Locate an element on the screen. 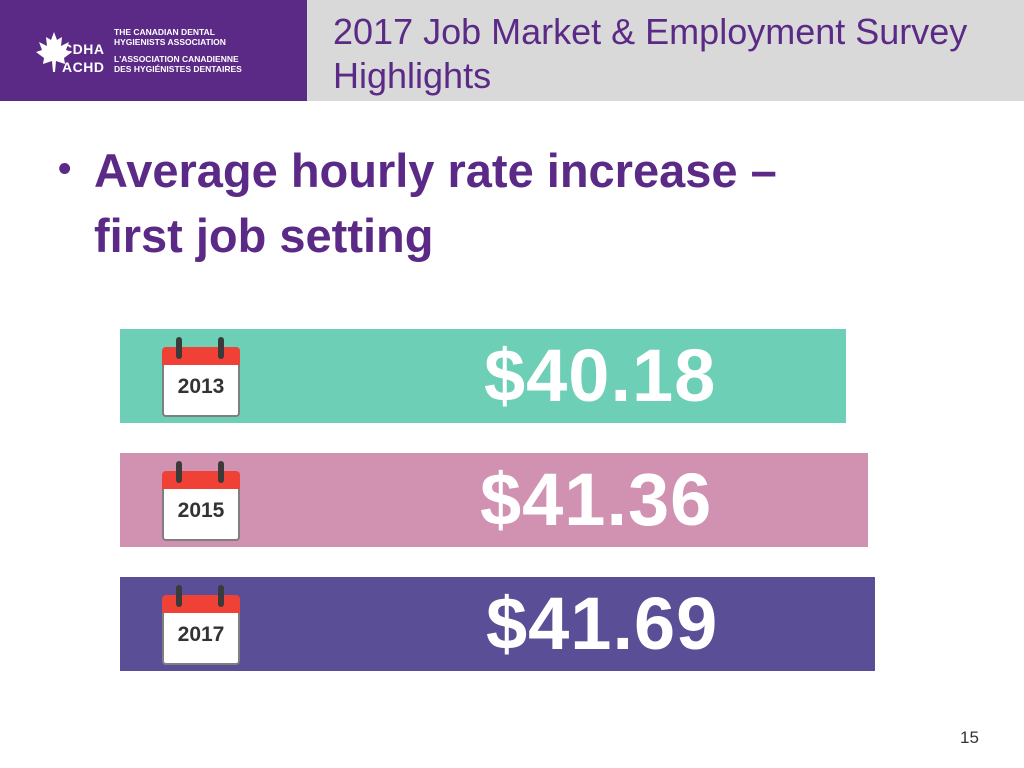 The image size is (1024, 768). rate-bar-2015: 2015 $41.36 is located at coordinates (494, 500).